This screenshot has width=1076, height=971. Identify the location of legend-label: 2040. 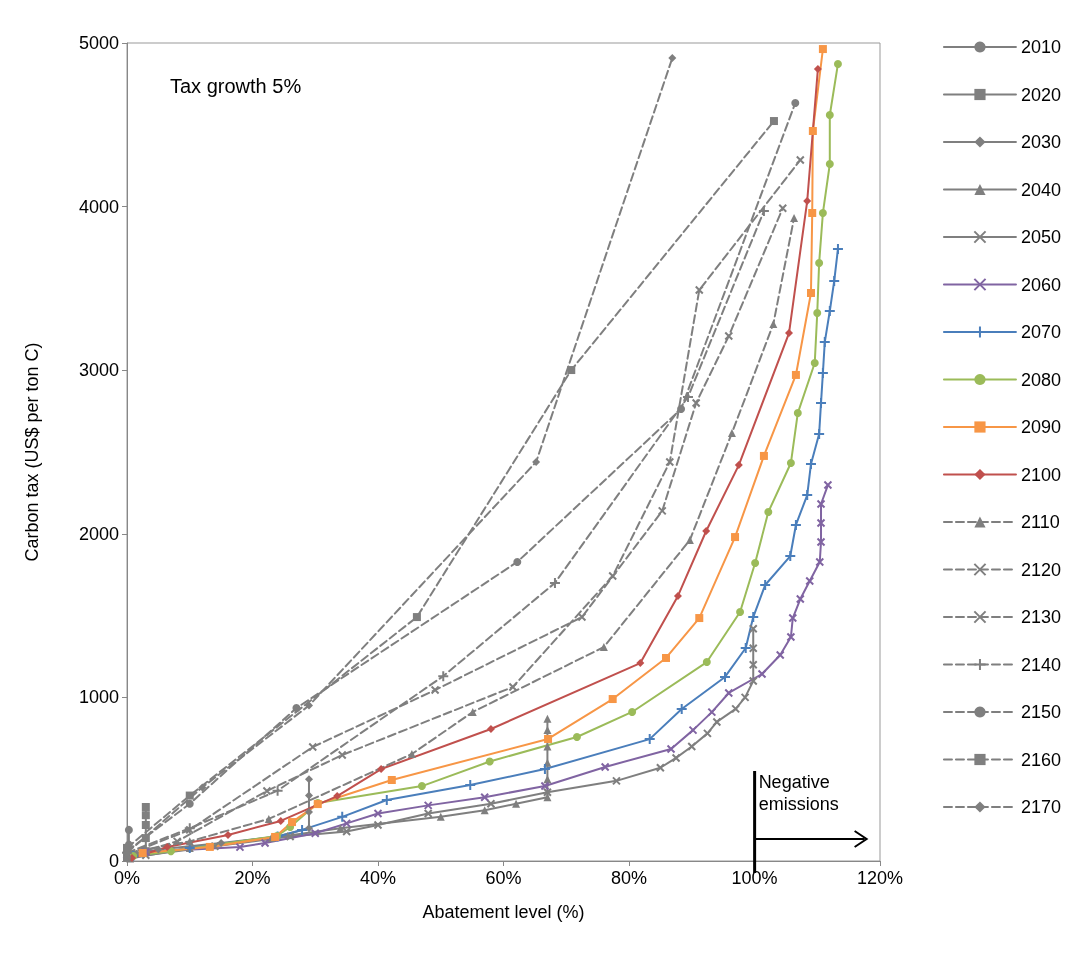
(1040, 189).